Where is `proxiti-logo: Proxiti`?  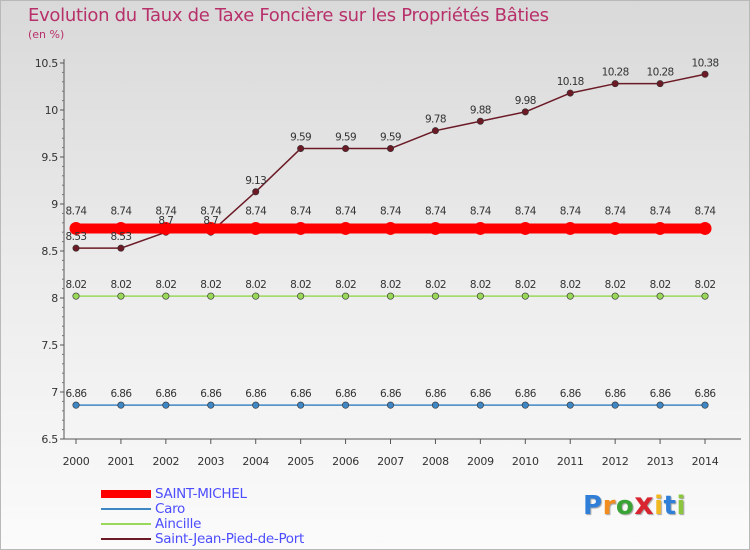
proxiti-logo: Proxiti is located at coordinates (634, 504).